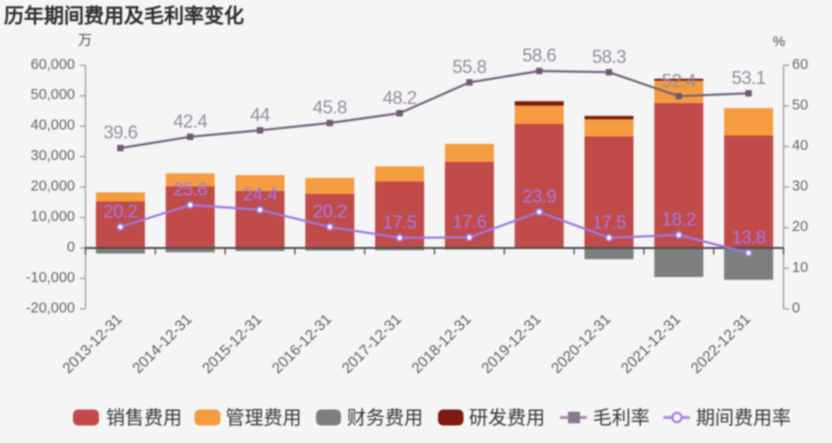 Image resolution: width=832 pixels, height=443 pixels. I want to click on svg-text: 20,000, so click(53, 187).